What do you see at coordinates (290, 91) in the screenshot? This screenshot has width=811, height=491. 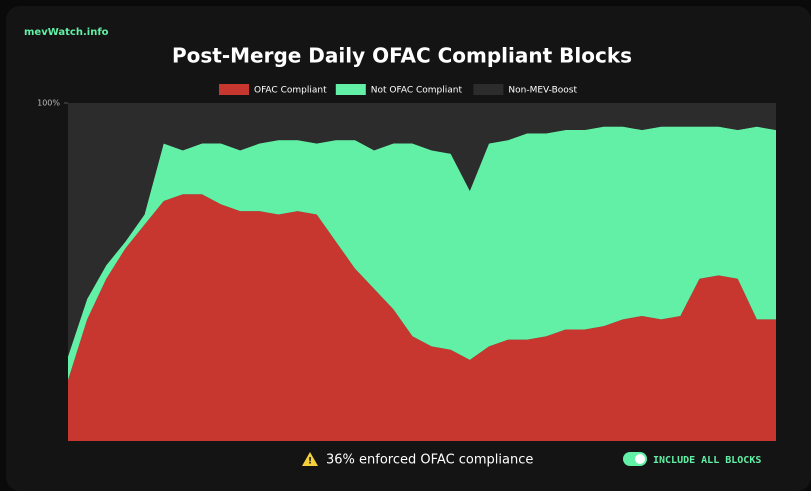 I see `legend-label: OFAC Compliant` at bounding box center [290, 91].